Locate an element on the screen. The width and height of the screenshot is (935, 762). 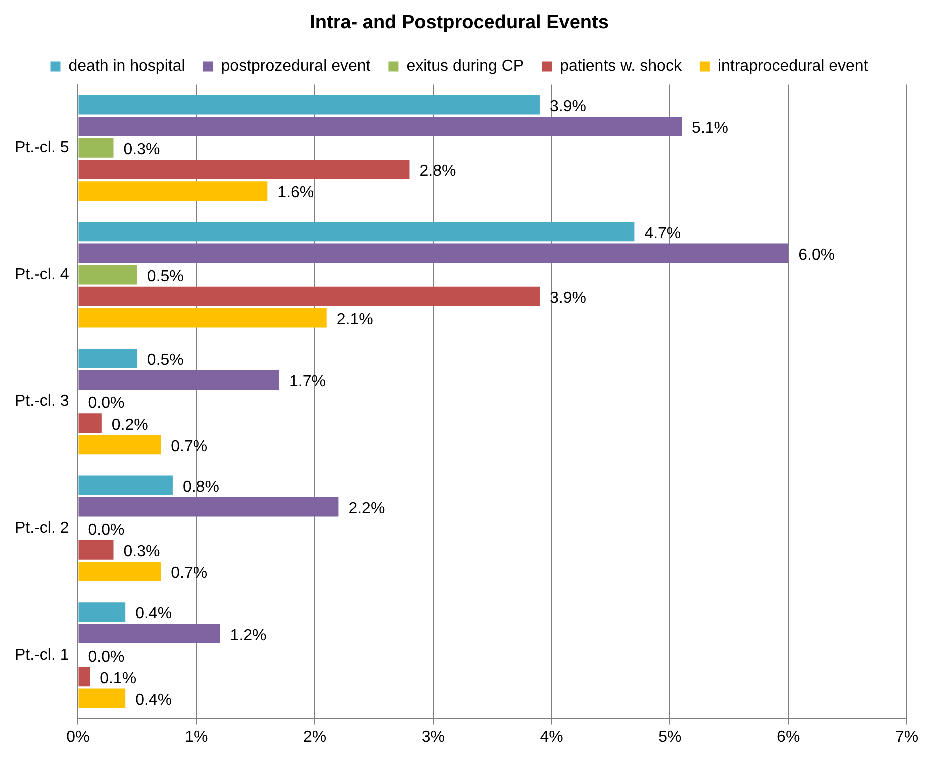
data-label: 5.1% is located at coordinates (710, 129).